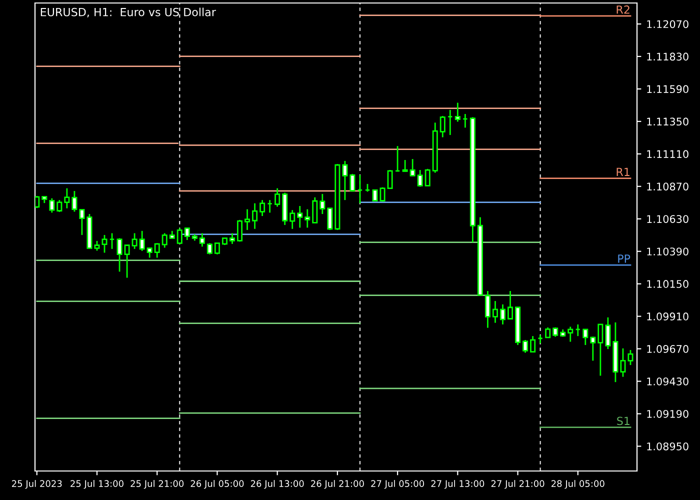  What do you see at coordinates (457, 484) in the screenshot?
I see `x-tick-label: 27 Jul 13:00` at bounding box center [457, 484].